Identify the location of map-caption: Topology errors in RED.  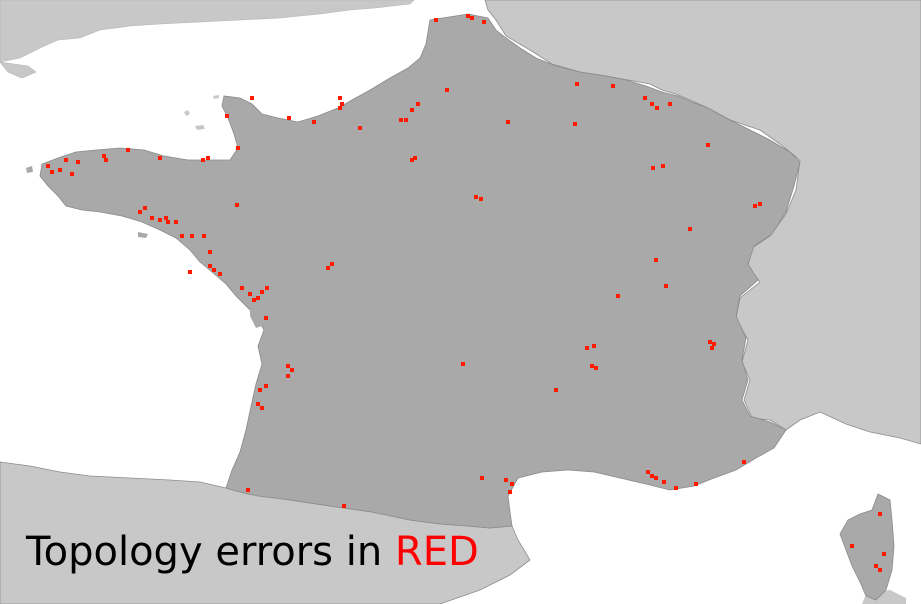
(252, 552).